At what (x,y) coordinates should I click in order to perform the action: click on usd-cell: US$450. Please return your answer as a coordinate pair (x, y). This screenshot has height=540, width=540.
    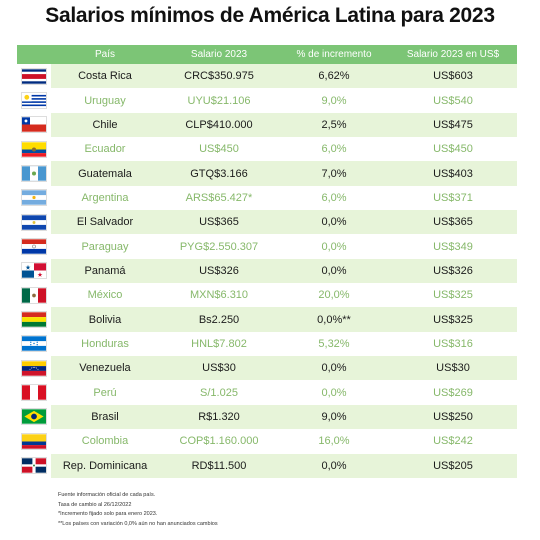
    Looking at the image, I should click on (453, 149).